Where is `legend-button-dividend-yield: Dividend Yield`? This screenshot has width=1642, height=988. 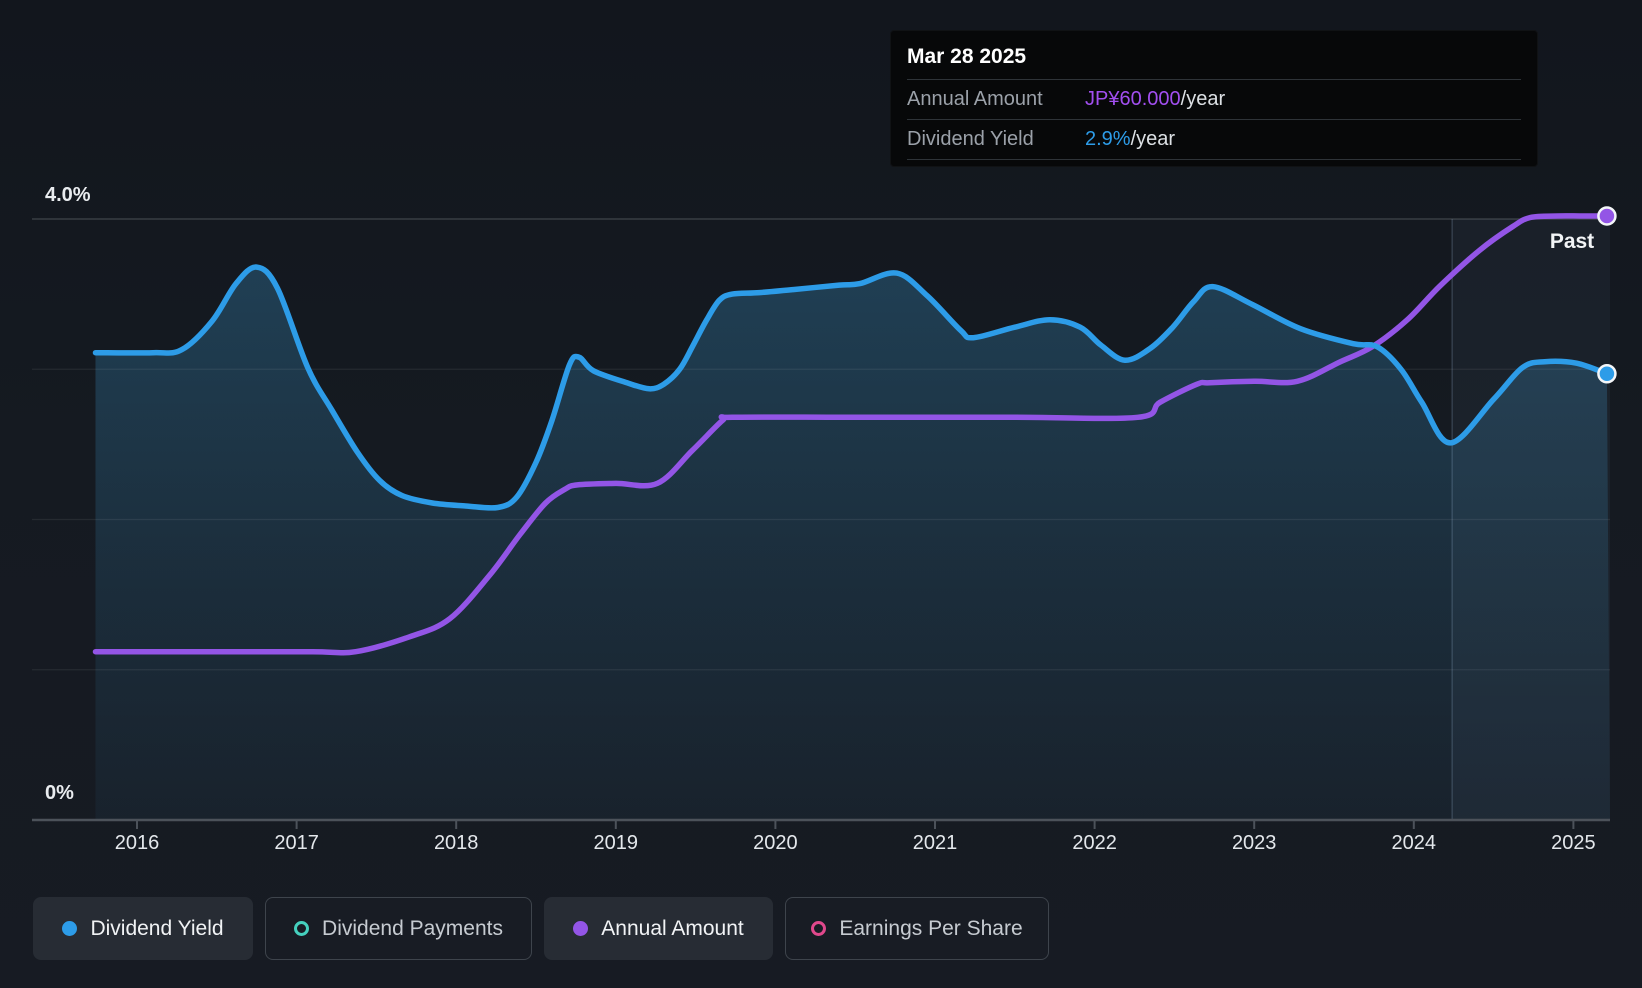 legend-button-dividend-yield: Dividend Yield is located at coordinates (143, 928).